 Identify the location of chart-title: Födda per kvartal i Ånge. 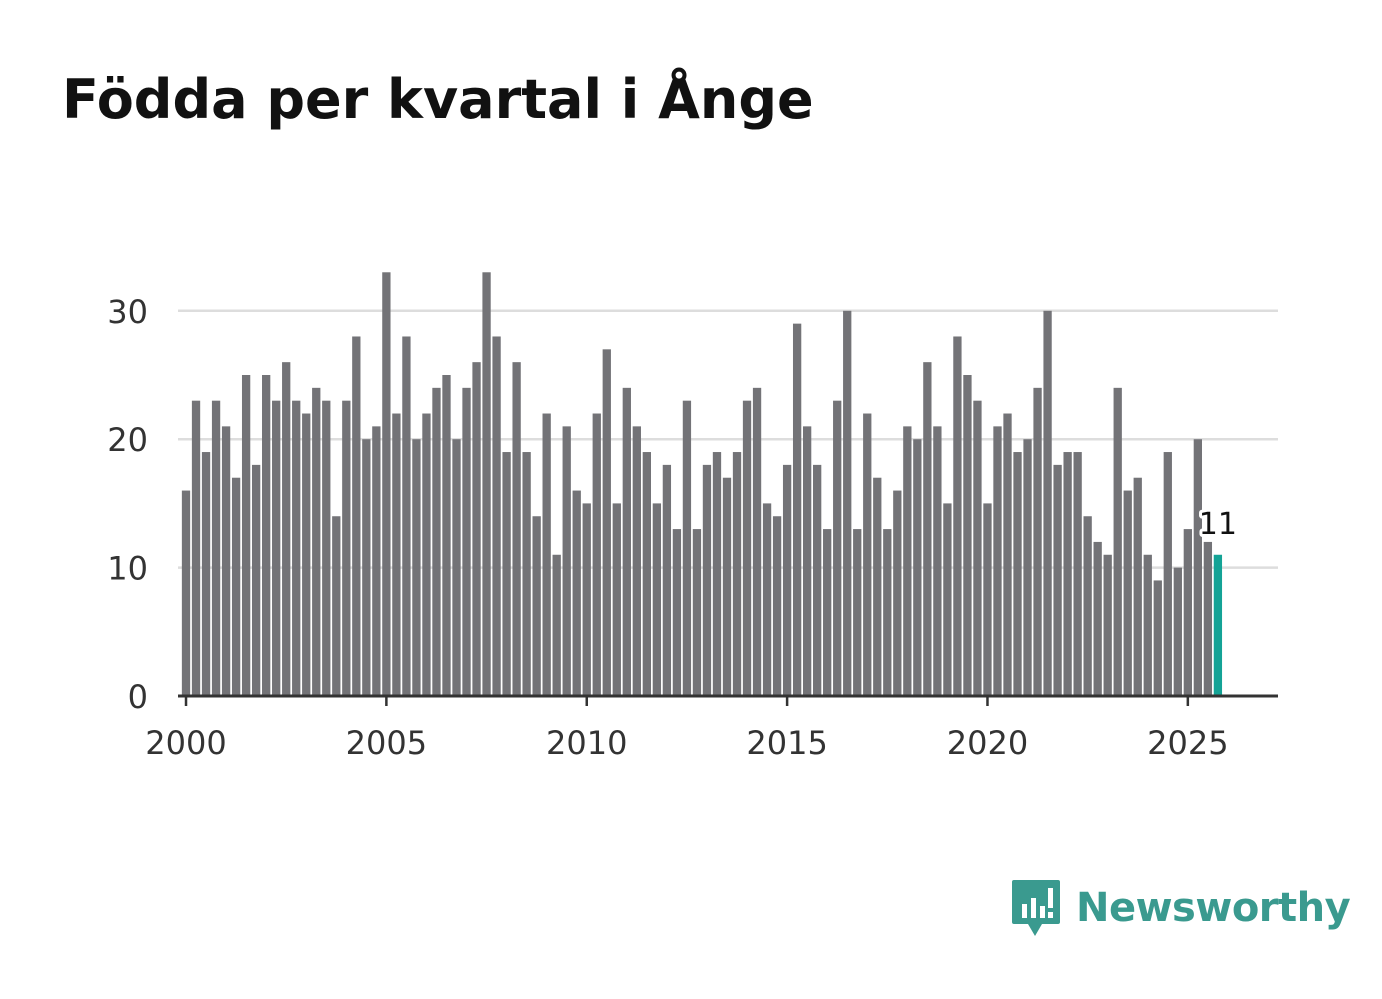
(438, 99).